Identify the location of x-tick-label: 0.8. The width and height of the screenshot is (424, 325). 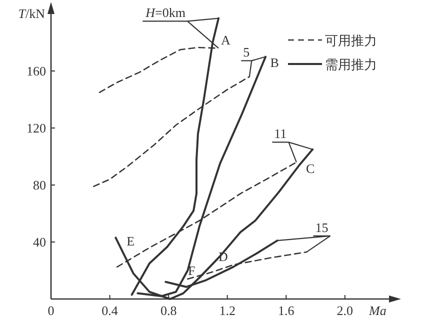
(168, 310).